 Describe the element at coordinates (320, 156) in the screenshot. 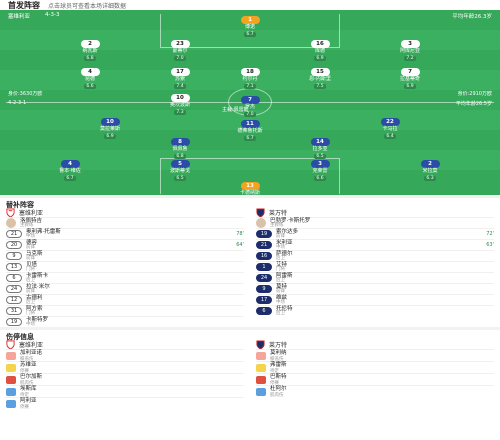

I see `player-rating: 6.5` at that location.